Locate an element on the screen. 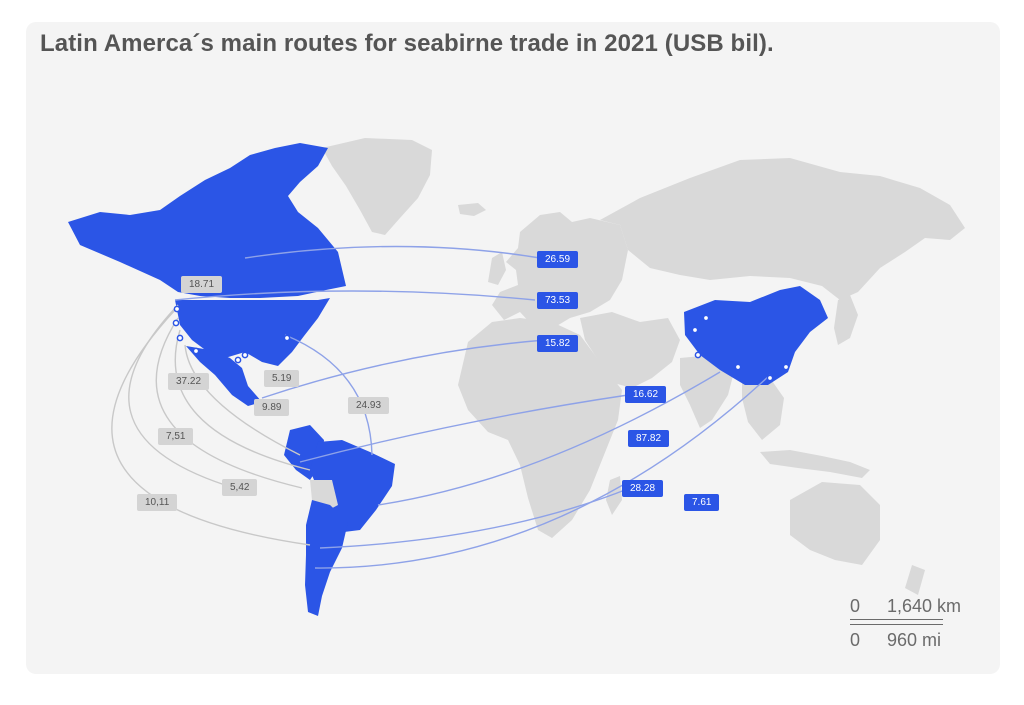  route-label: 28.28 is located at coordinates (643, 488).